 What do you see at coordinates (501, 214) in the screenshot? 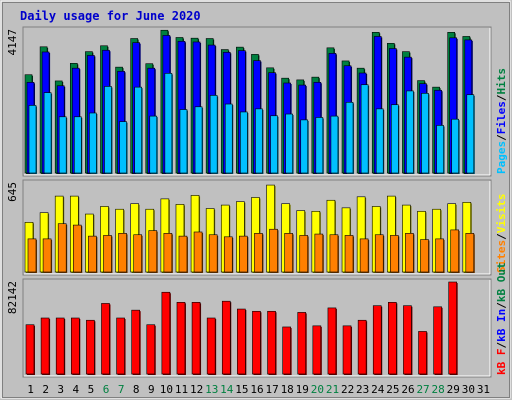
I see `legend-entry: Visits` at bounding box center [501, 214].